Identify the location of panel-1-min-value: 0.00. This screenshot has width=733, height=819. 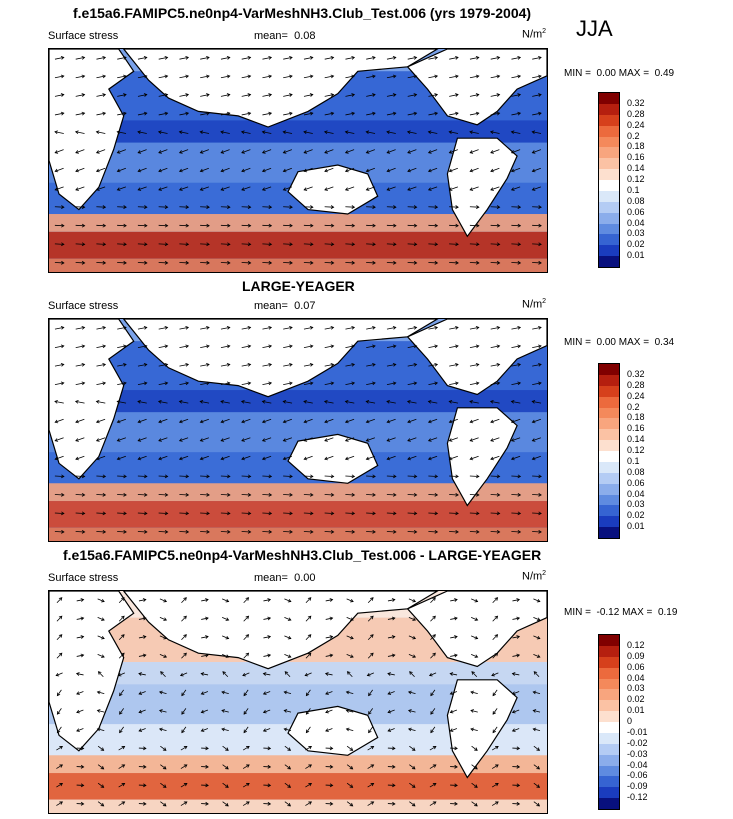
(606, 73).